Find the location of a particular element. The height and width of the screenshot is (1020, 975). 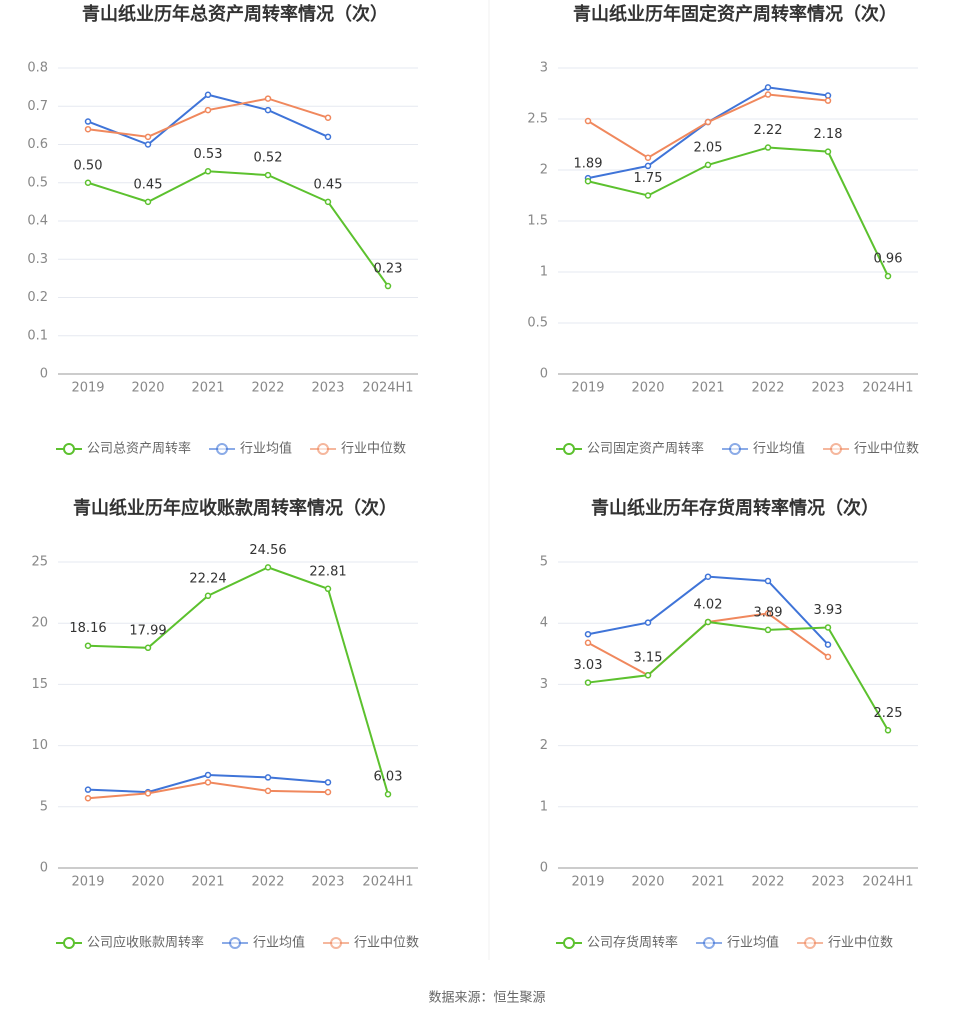

y-tick-label: 0.1 is located at coordinates (37, 335).